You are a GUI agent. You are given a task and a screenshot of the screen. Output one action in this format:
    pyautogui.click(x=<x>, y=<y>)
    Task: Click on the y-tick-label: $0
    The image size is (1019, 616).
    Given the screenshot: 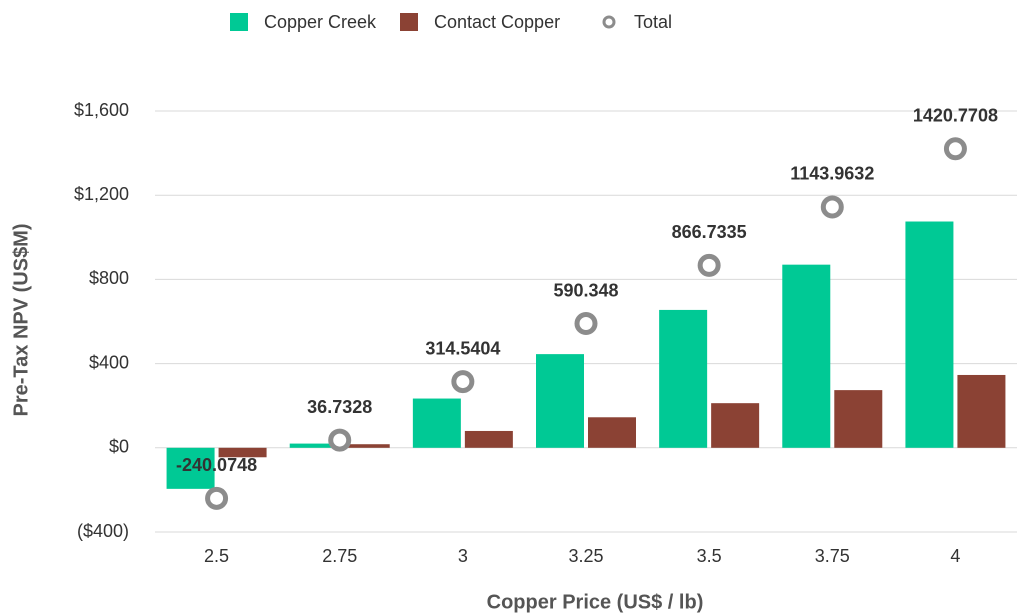 What is the action you would take?
    pyautogui.click(x=119, y=447)
    